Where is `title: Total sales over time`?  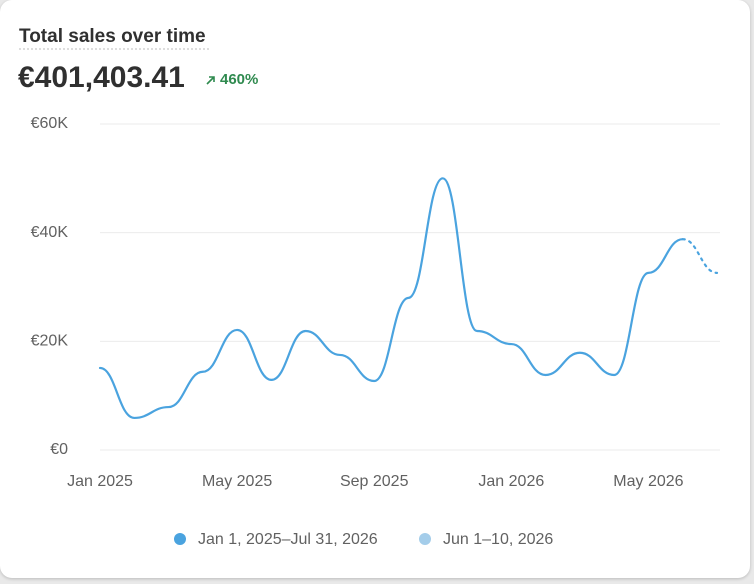
title: Total sales over time is located at coordinates (112, 36).